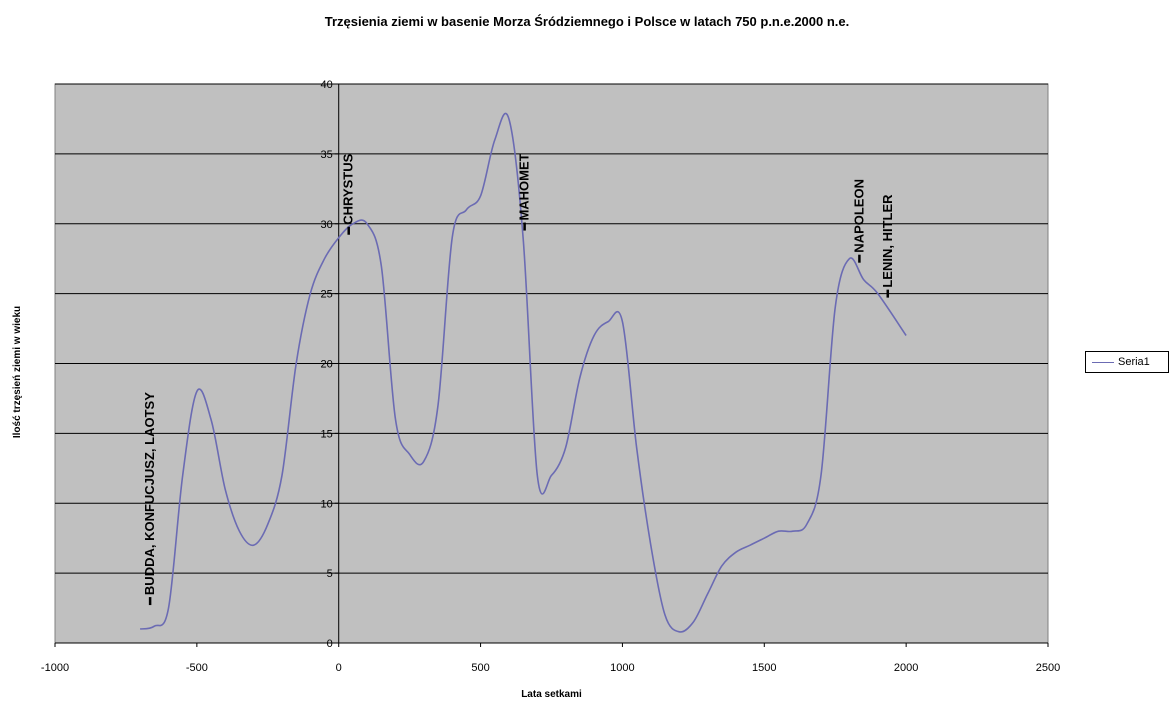 This screenshot has height=701, width=1174. Describe the element at coordinates (764, 668) in the screenshot. I see `x-tick-label: 1500` at that location.